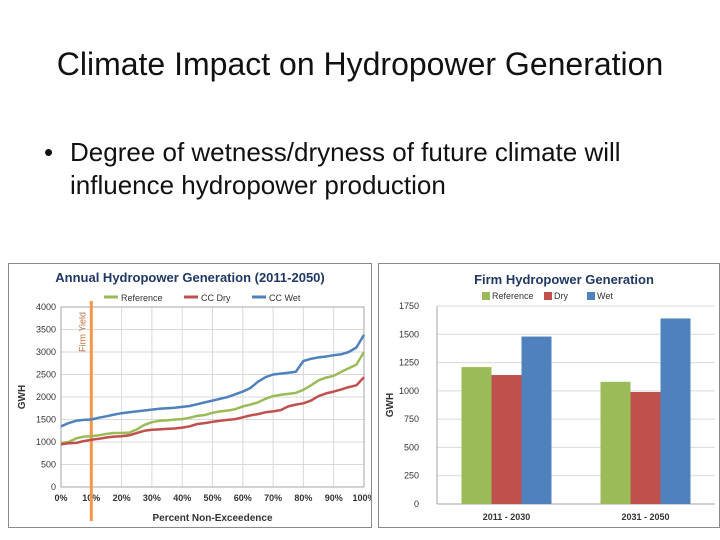 This screenshot has height=540, width=720. Describe the element at coordinates (303, 498) in the screenshot. I see `x-tick-label: 80%` at that location.